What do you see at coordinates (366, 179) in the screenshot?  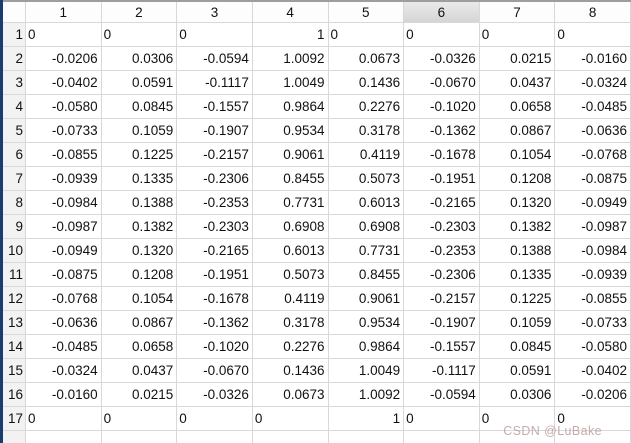 I see `cell-r7c5: 0.5073` at bounding box center [366, 179].